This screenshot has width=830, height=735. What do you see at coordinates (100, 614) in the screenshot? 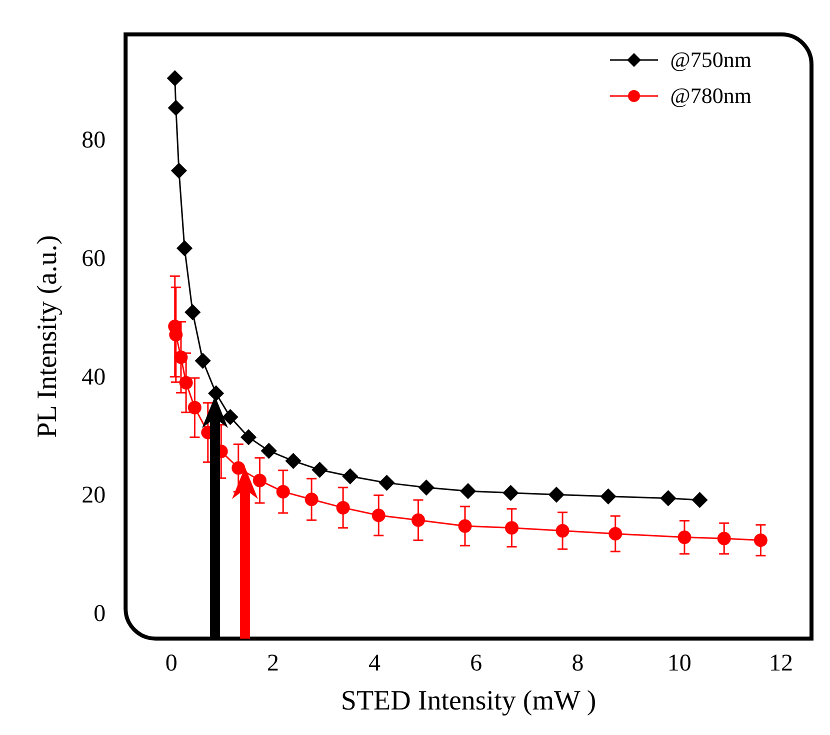
I see `y-tick-label: 0` at bounding box center [100, 614].